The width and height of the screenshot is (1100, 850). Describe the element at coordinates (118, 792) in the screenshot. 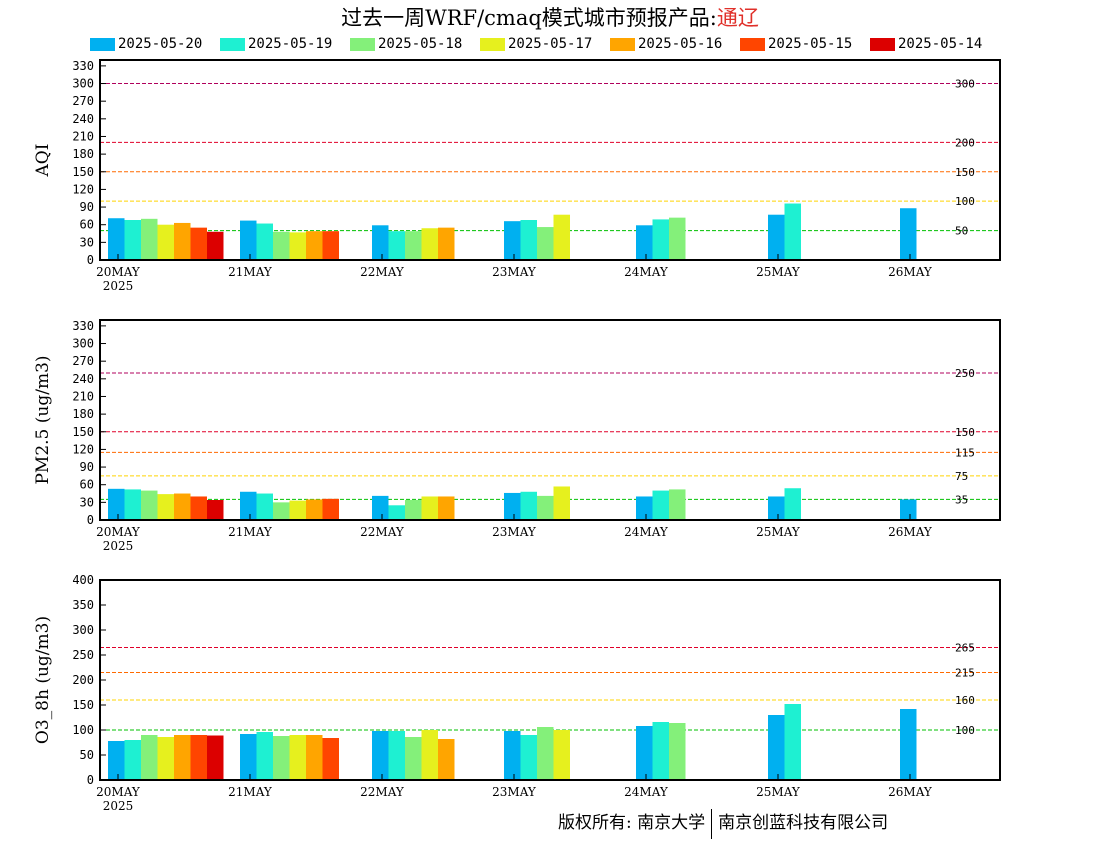

I see `x-tick-label: 20MAY` at that location.